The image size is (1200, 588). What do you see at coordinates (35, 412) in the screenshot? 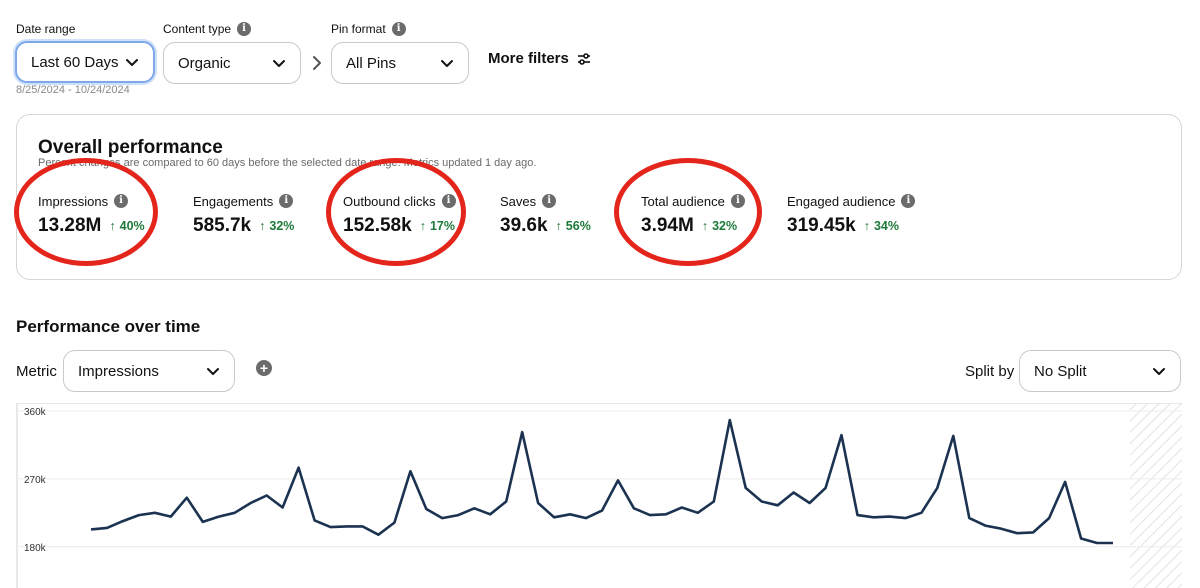
I see `y-tick-label: 360k` at bounding box center [35, 412].